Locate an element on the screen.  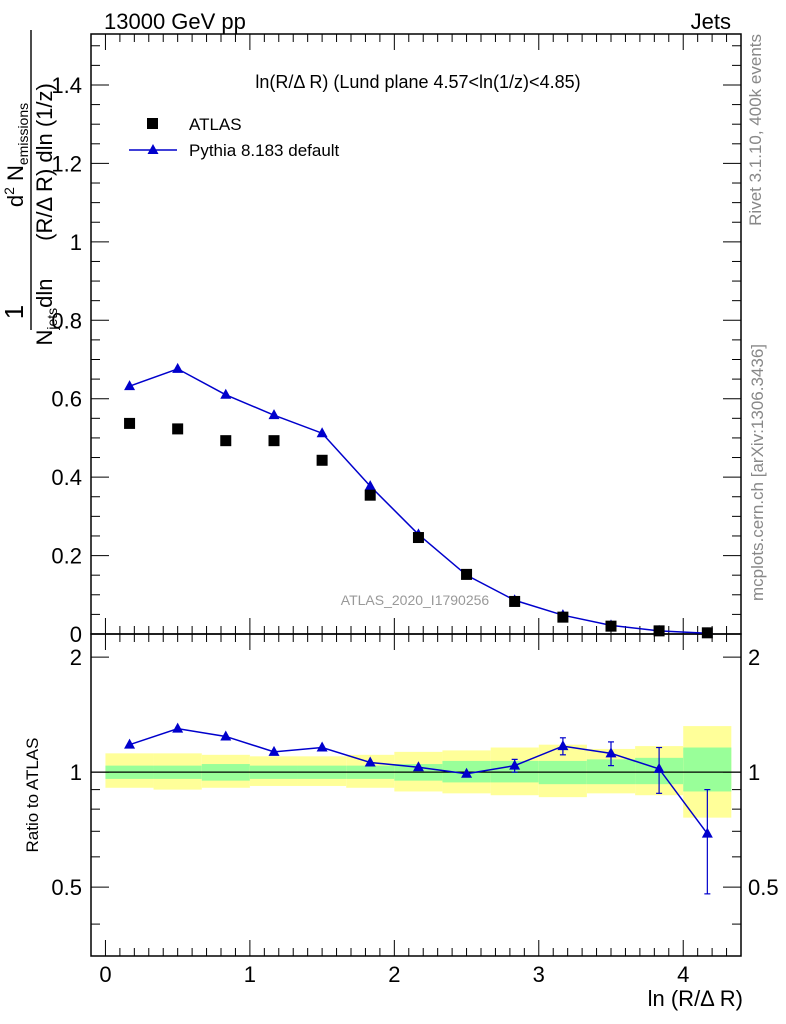
band-inner is located at coordinates (707, 769).